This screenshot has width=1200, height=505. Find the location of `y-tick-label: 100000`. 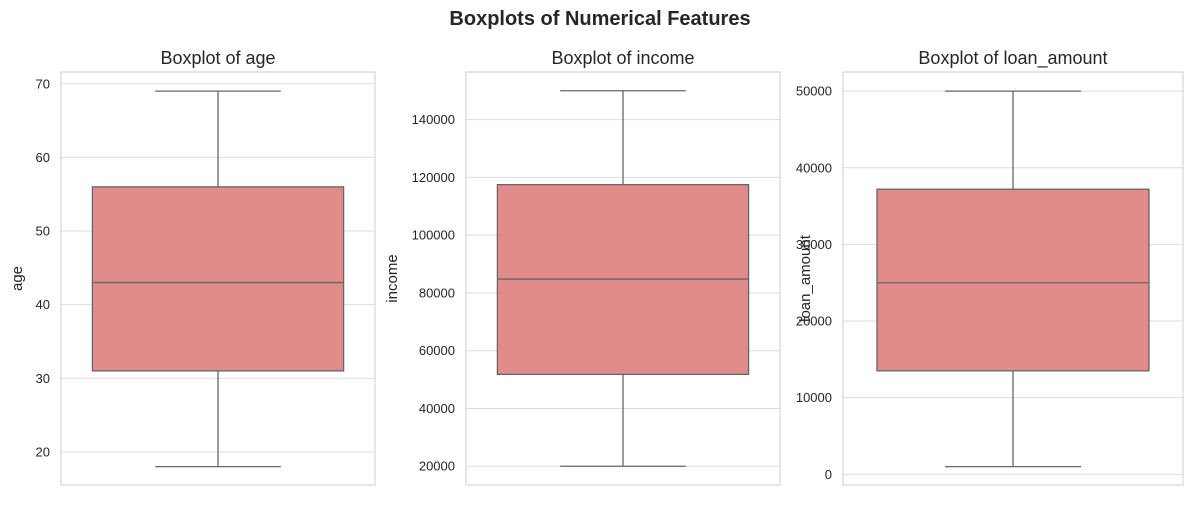

y-tick-label: 100000 is located at coordinates (433, 235).